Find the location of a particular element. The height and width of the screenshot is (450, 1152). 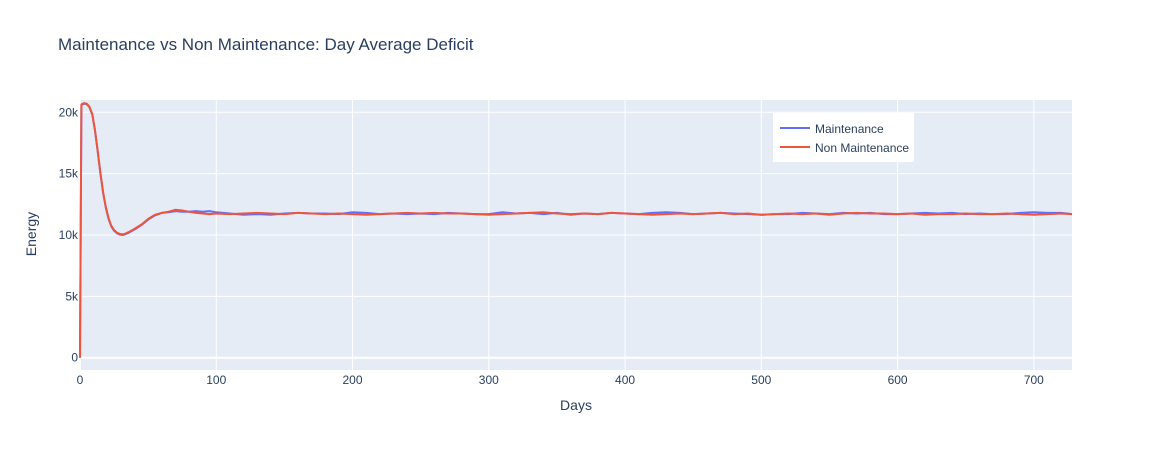

y-tick-label: 15k is located at coordinates (69, 174).